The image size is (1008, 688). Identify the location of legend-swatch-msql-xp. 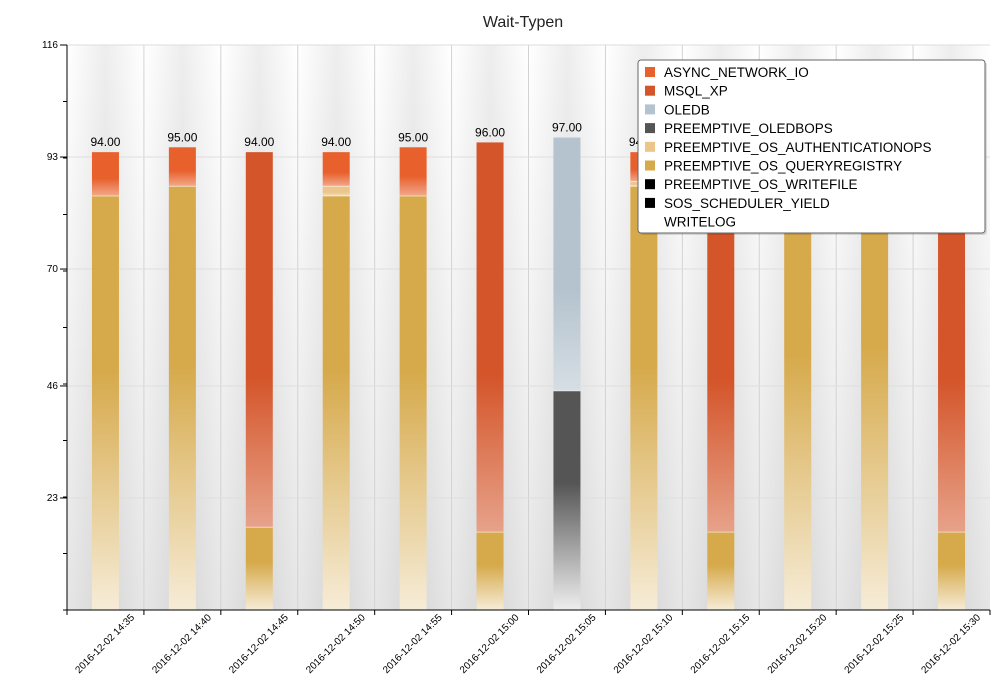
(650, 90).